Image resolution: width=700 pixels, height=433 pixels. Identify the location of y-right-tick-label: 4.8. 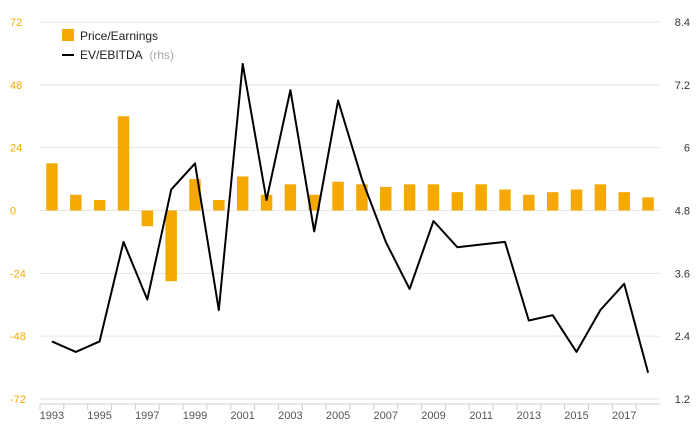
(682, 212).